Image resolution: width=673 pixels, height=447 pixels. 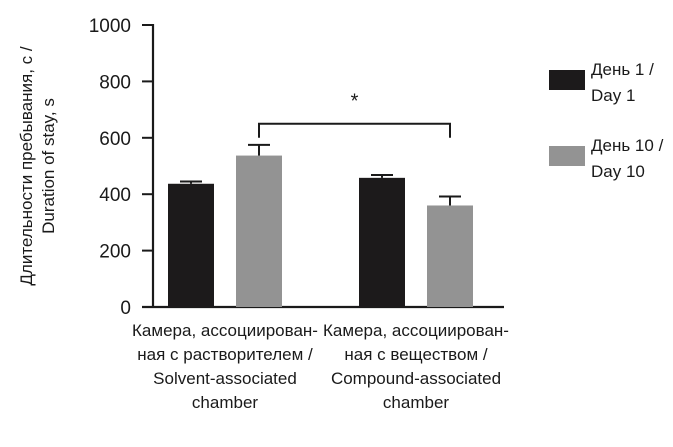 What do you see at coordinates (382, 242) in the screenshot?
I see `bar-series1-category2` at bounding box center [382, 242].